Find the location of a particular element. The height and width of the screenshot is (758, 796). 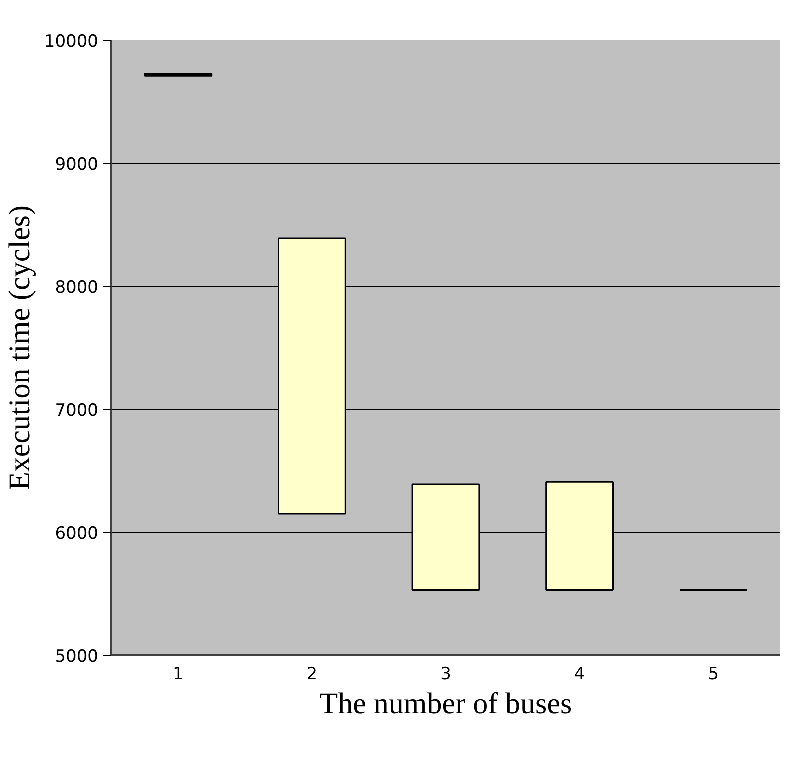

y-tick-label: 6000 is located at coordinates (76, 534).